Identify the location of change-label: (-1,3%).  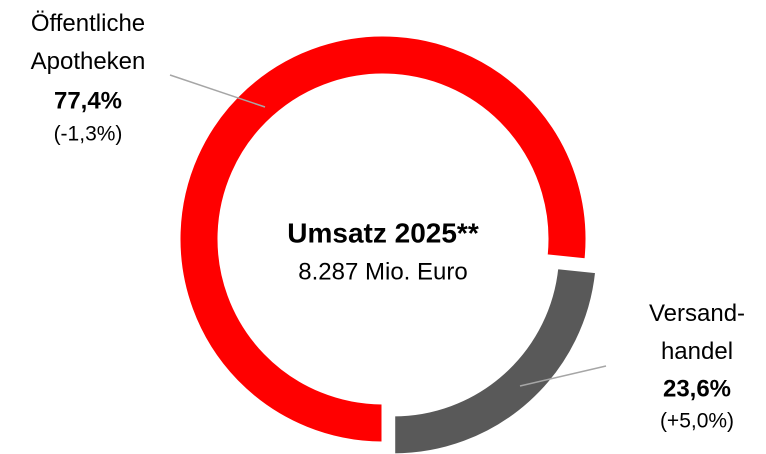
(88, 134).